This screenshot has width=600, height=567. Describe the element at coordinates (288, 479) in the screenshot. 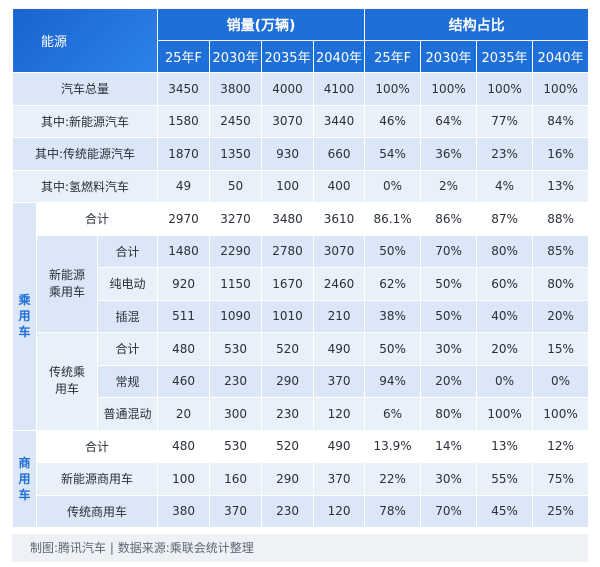

I see `sales-cell: 290` at that location.